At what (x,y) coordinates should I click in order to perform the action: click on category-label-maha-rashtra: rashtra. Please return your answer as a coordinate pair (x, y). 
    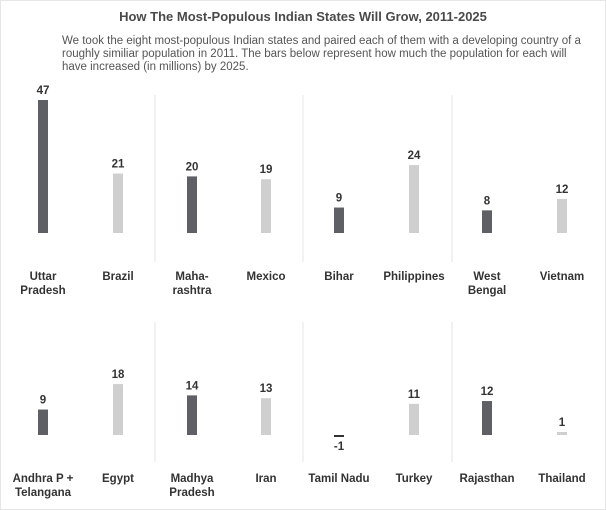
    Looking at the image, I should click on (193, 291).